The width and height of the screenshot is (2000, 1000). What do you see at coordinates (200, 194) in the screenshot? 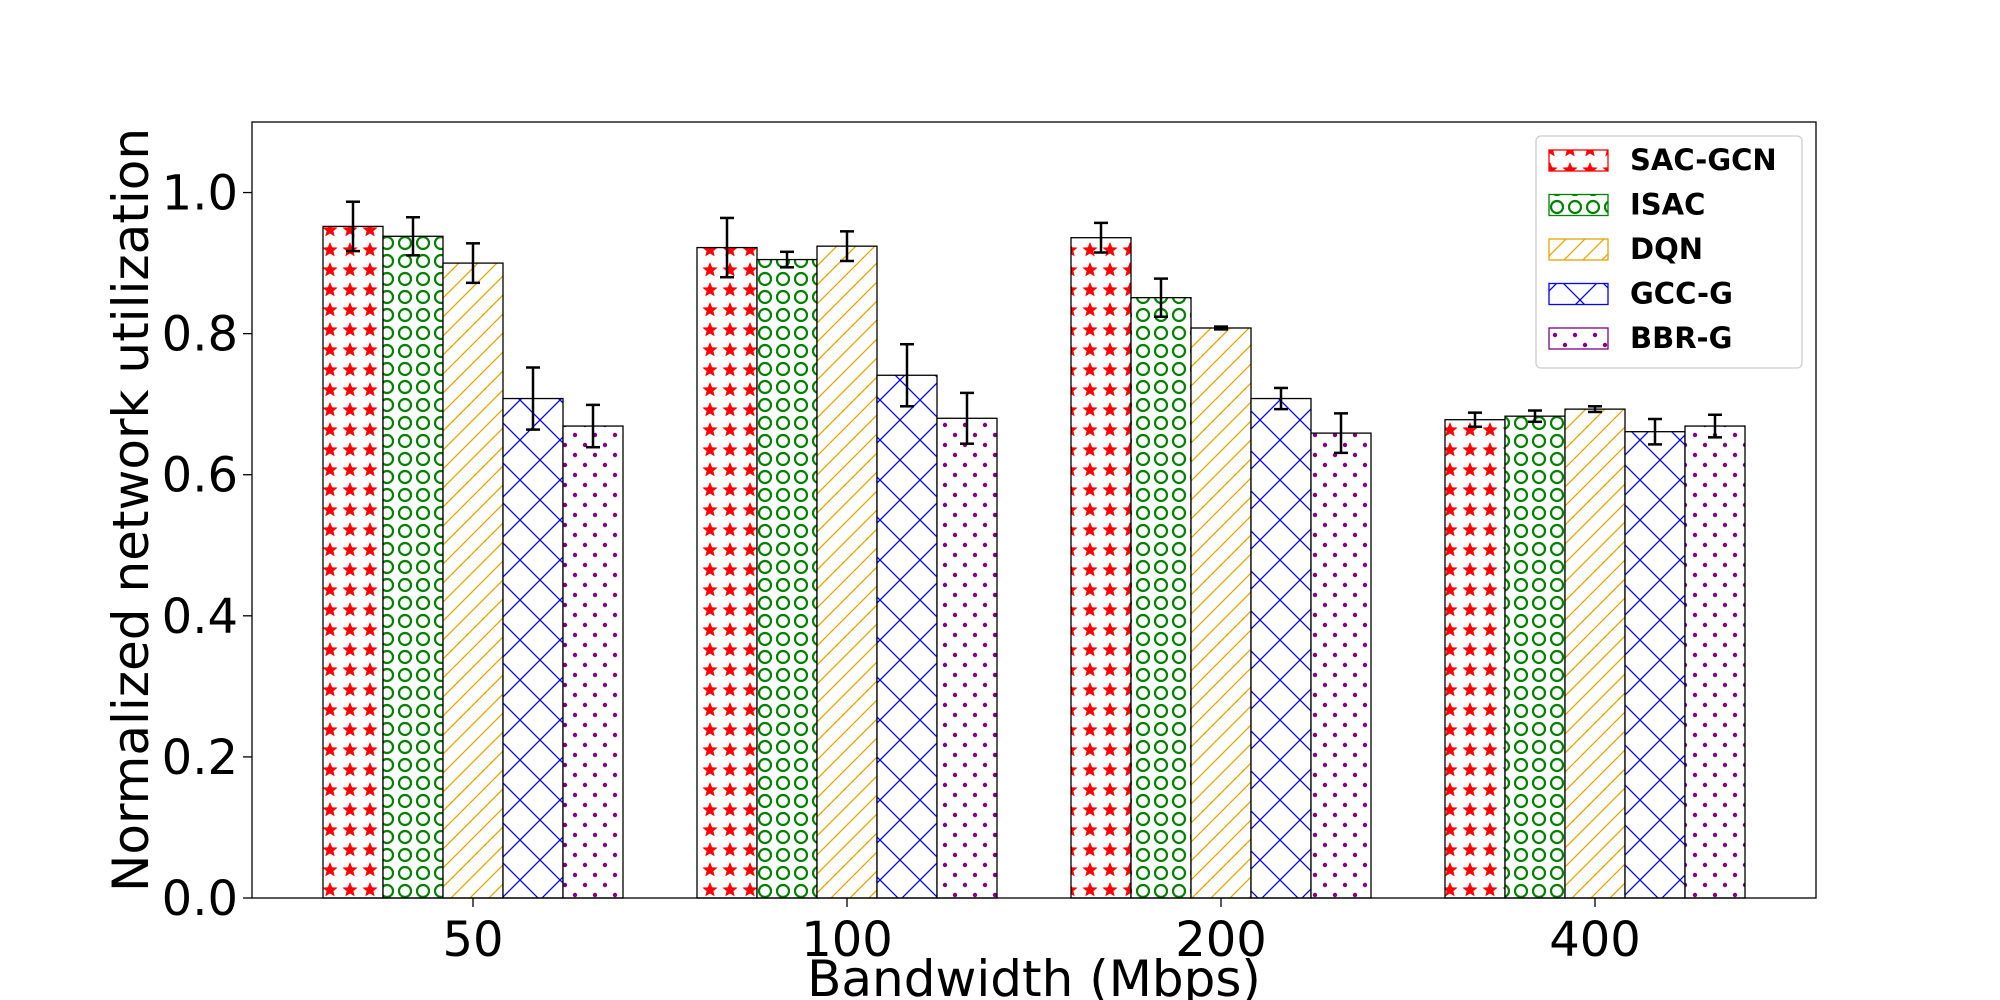
I see `y-tick-label: 1.0` at bounding box center [200, 194].